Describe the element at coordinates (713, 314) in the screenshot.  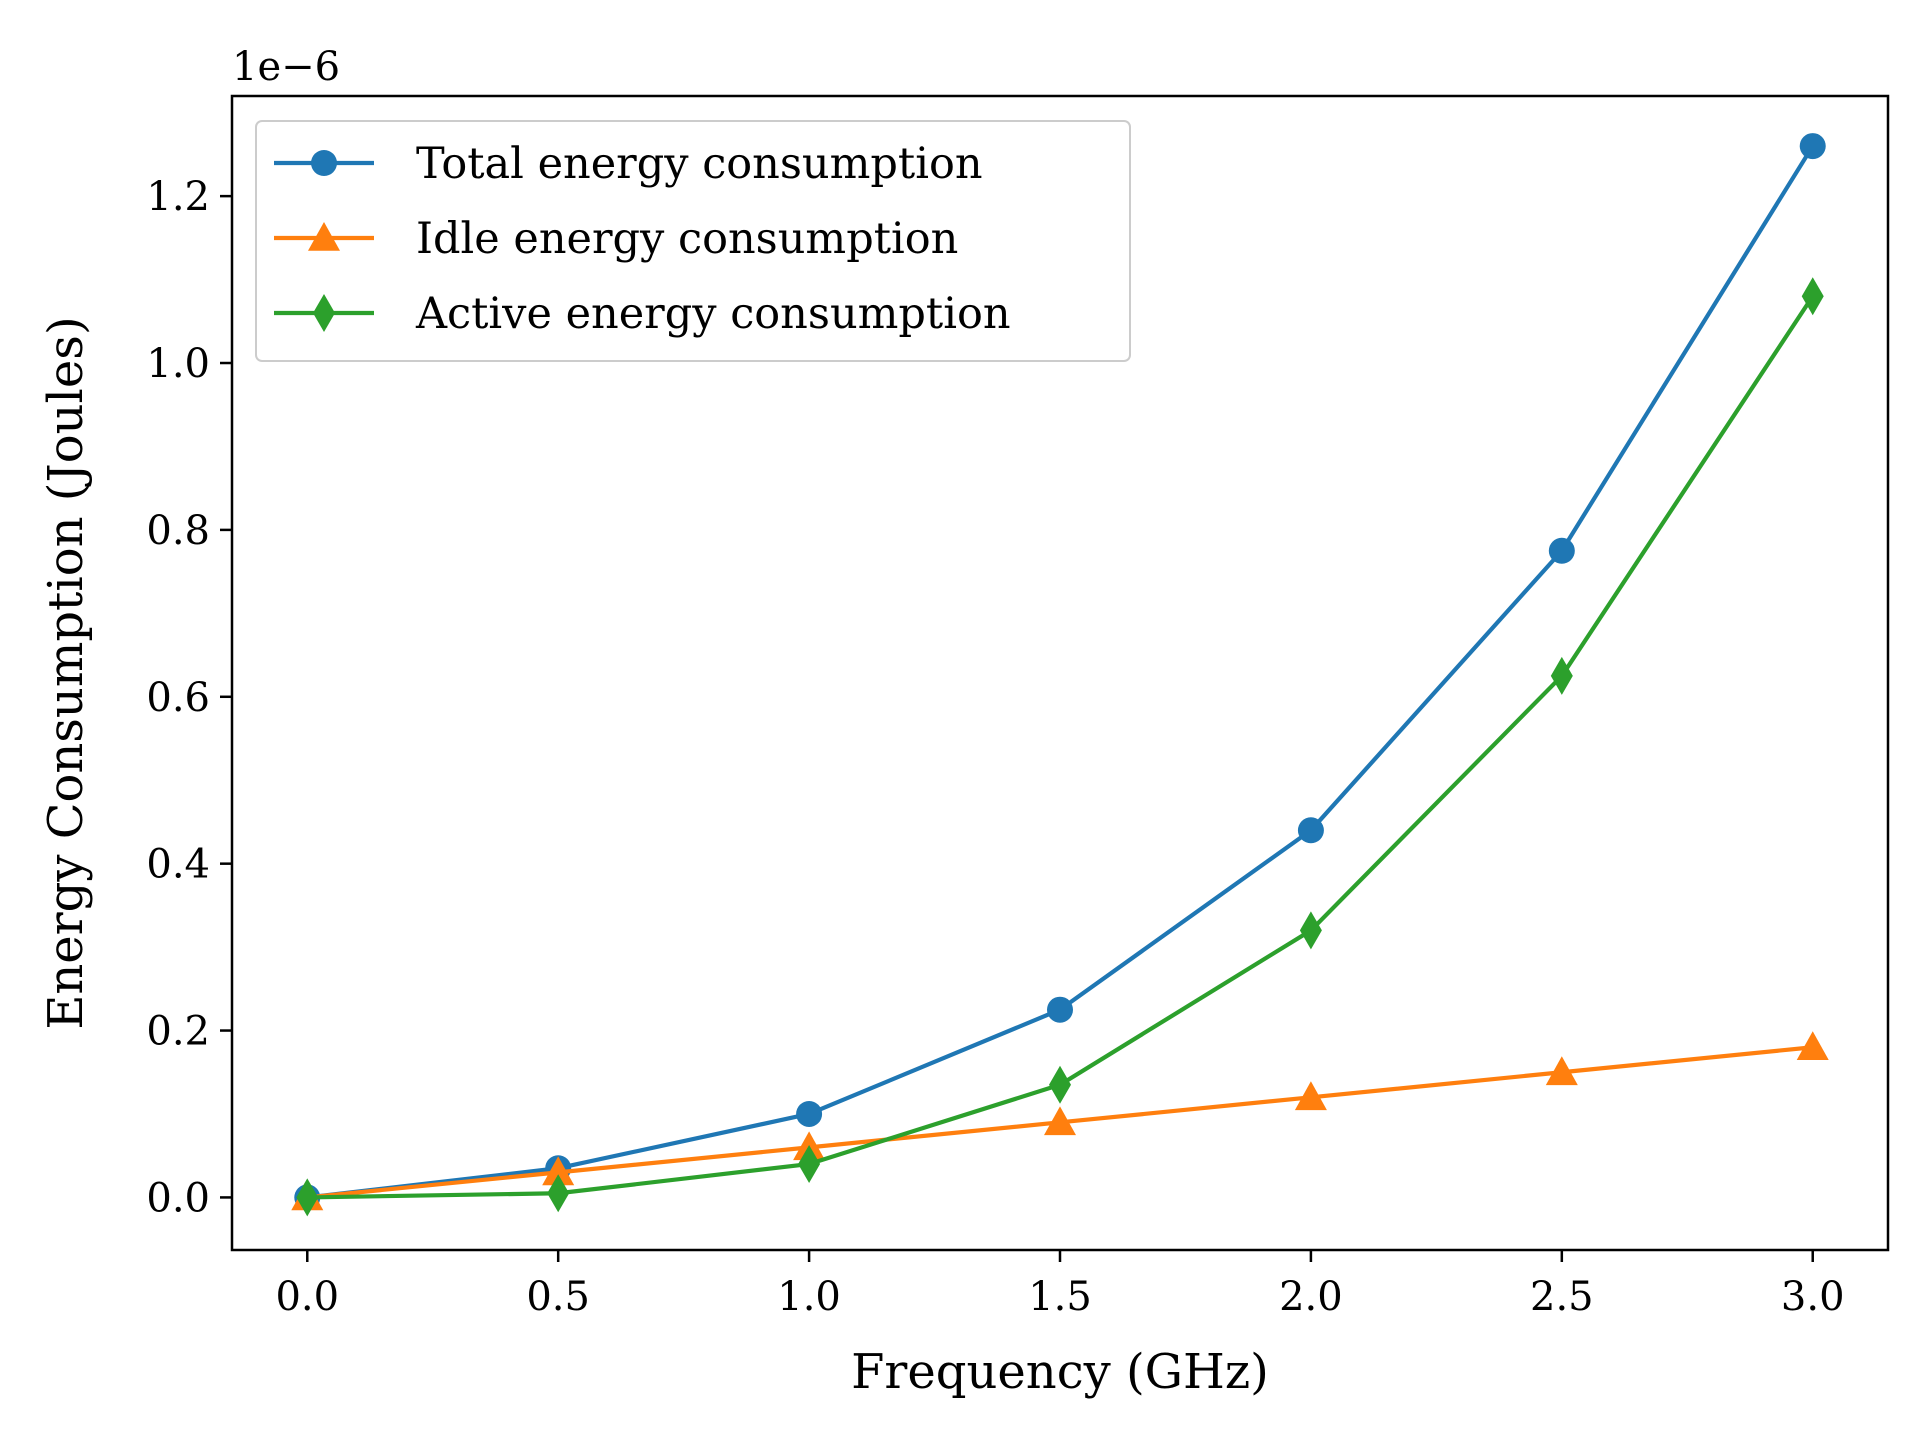
I see `legend-label: Active energy consumption` at that location.